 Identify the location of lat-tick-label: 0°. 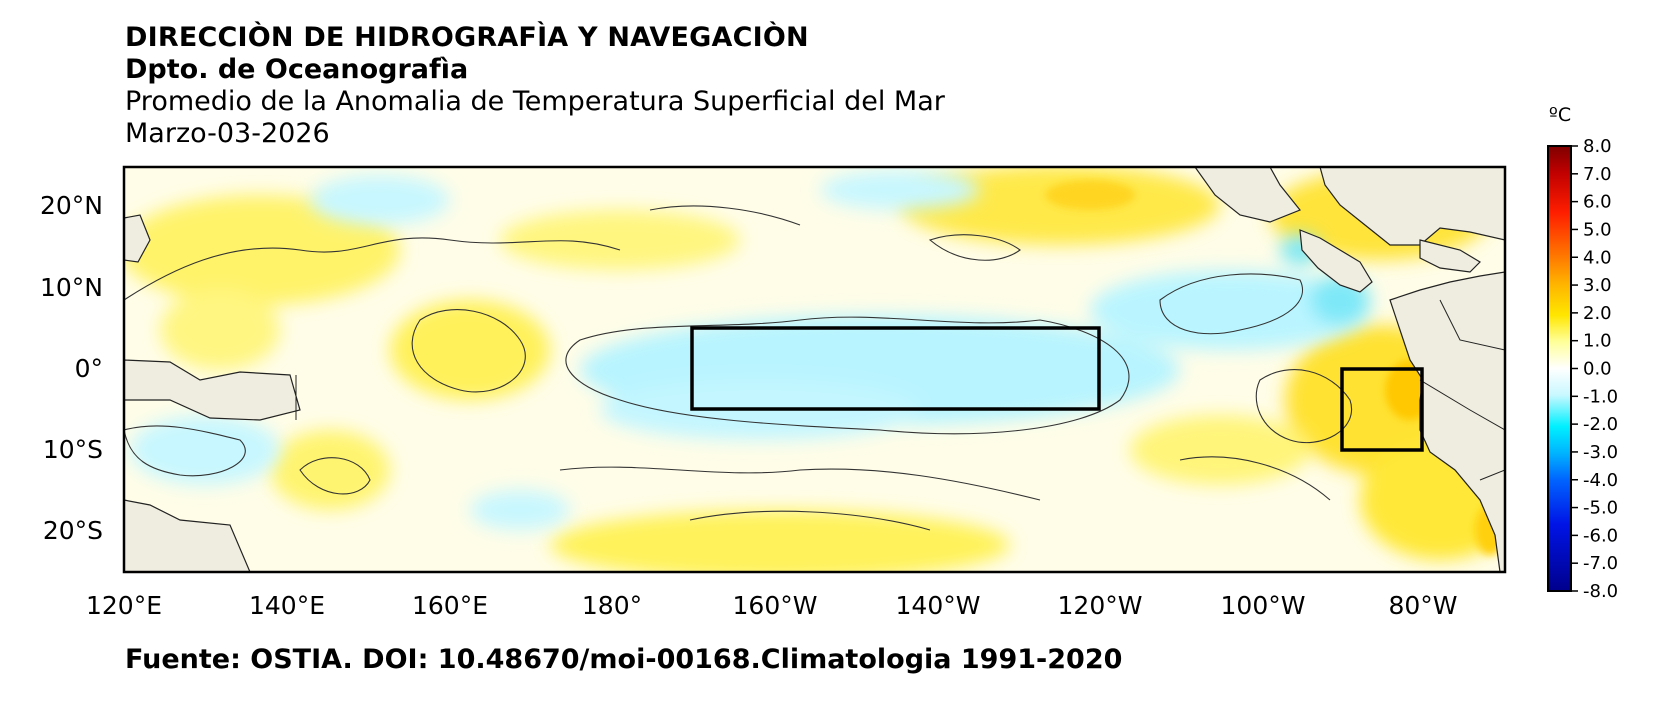
(89, 368).